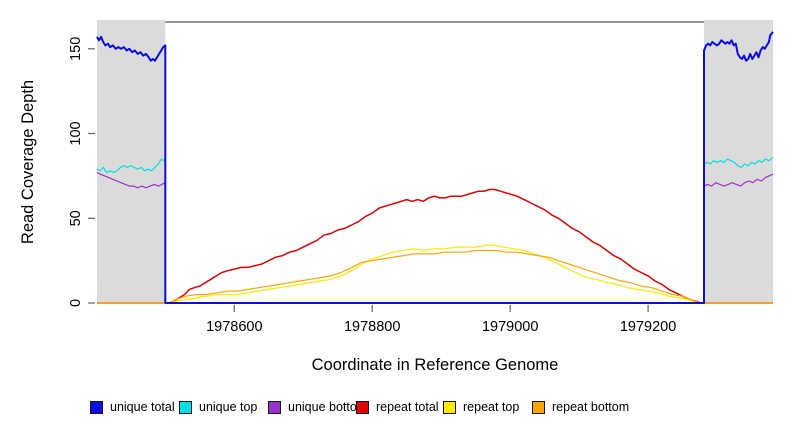  Describe the element at coordinates (435, 365) in the screenshot. I see `x-axis-title: Coordinate in Reference Genome` at that location.